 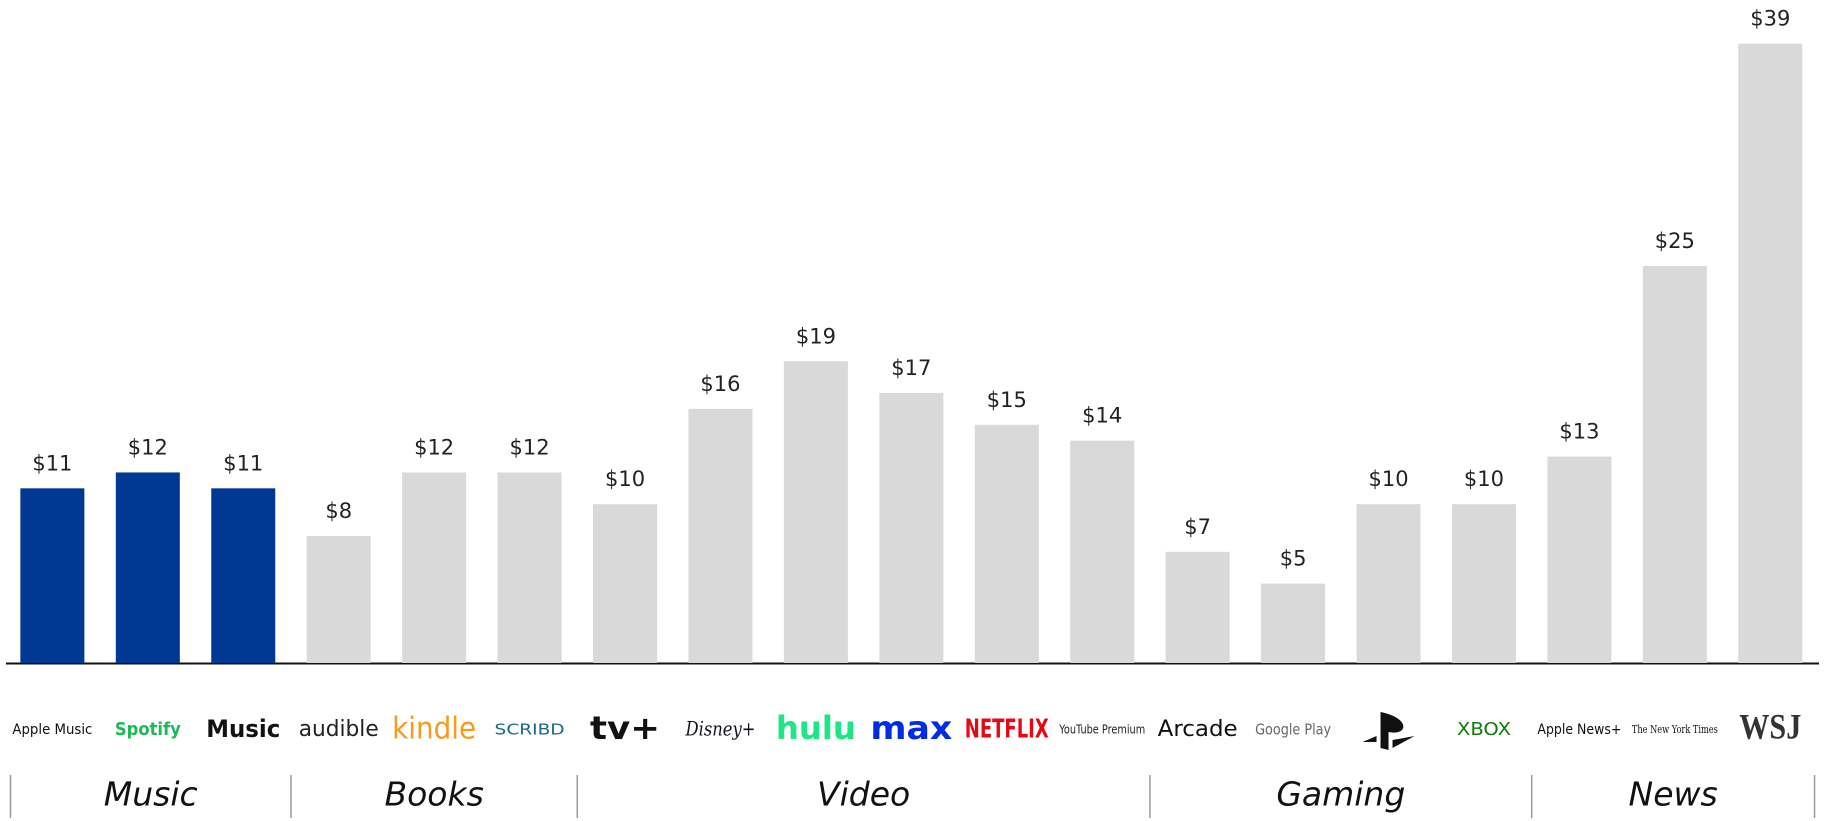 What do you see at coordinates (1675, 241) in the screenshot?
I see `value-label: $25` at bounding box center [1675, 241].